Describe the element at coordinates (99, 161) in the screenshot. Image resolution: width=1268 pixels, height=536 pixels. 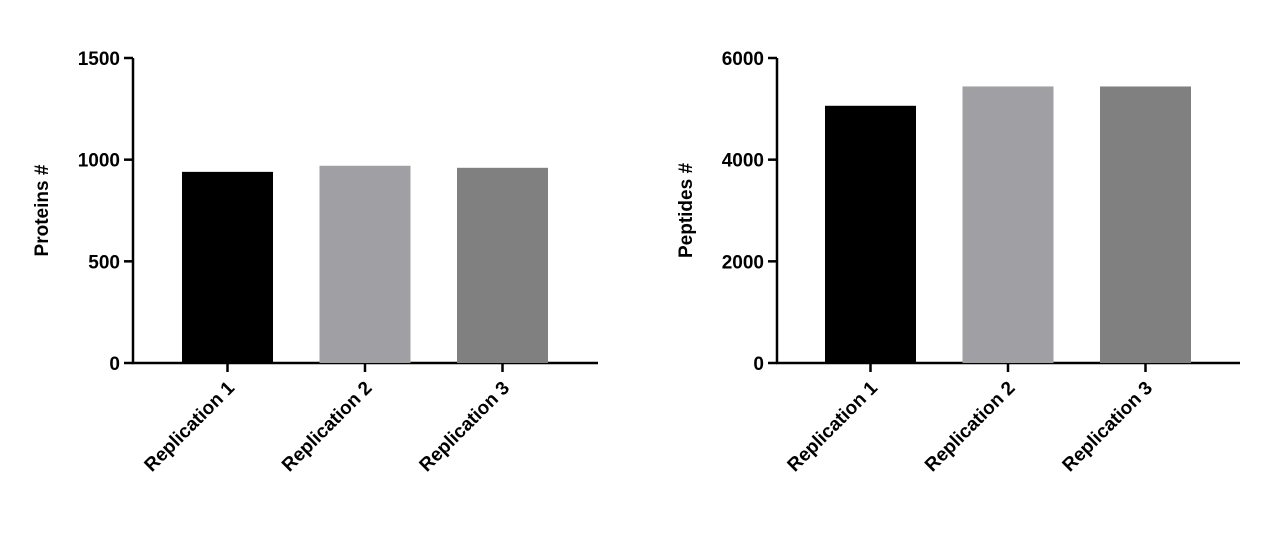
I see `y-tick-label: 1000` at that location.